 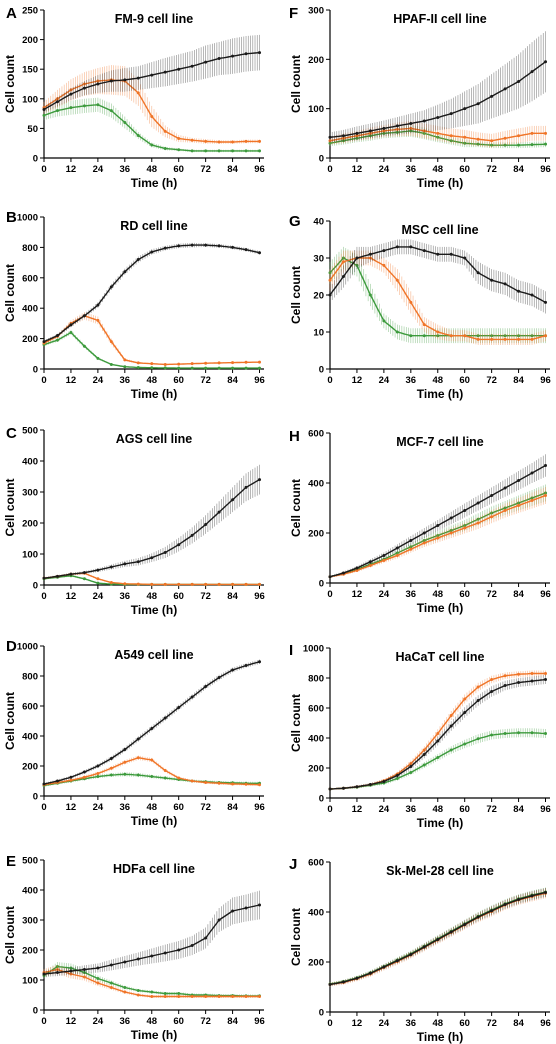 I want to click on x-tick-label: 0, so click(x=43, y=1021).